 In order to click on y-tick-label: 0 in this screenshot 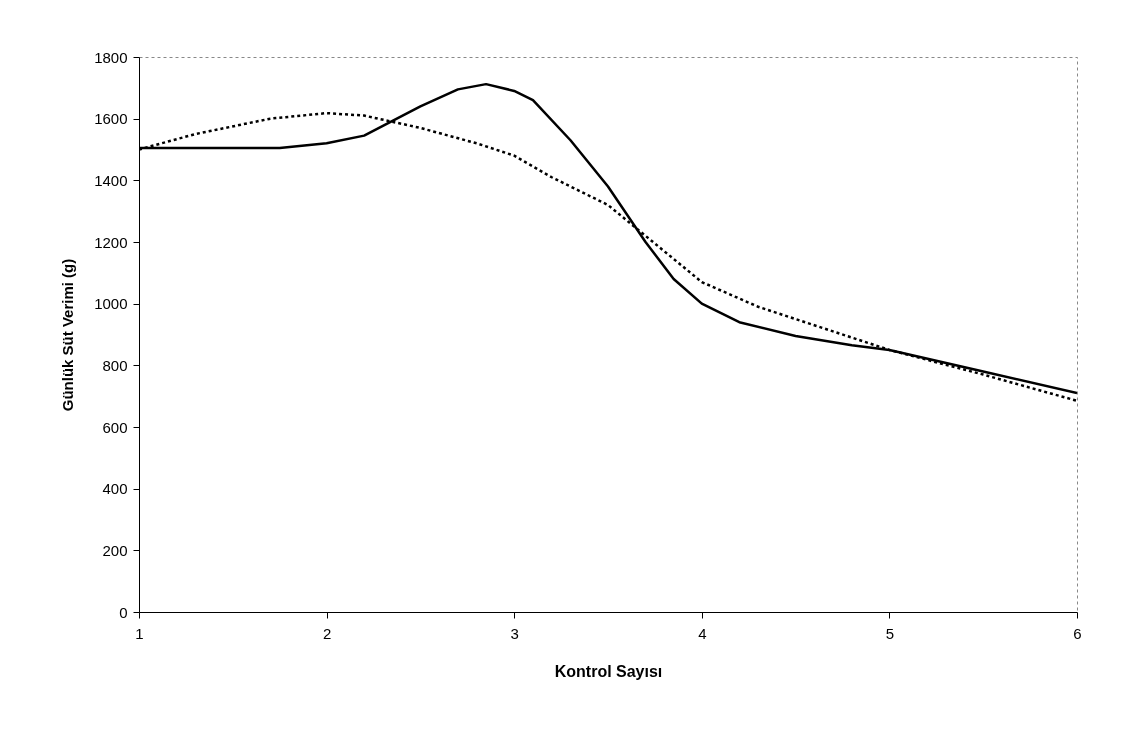, I will do `click(123, 612)`.